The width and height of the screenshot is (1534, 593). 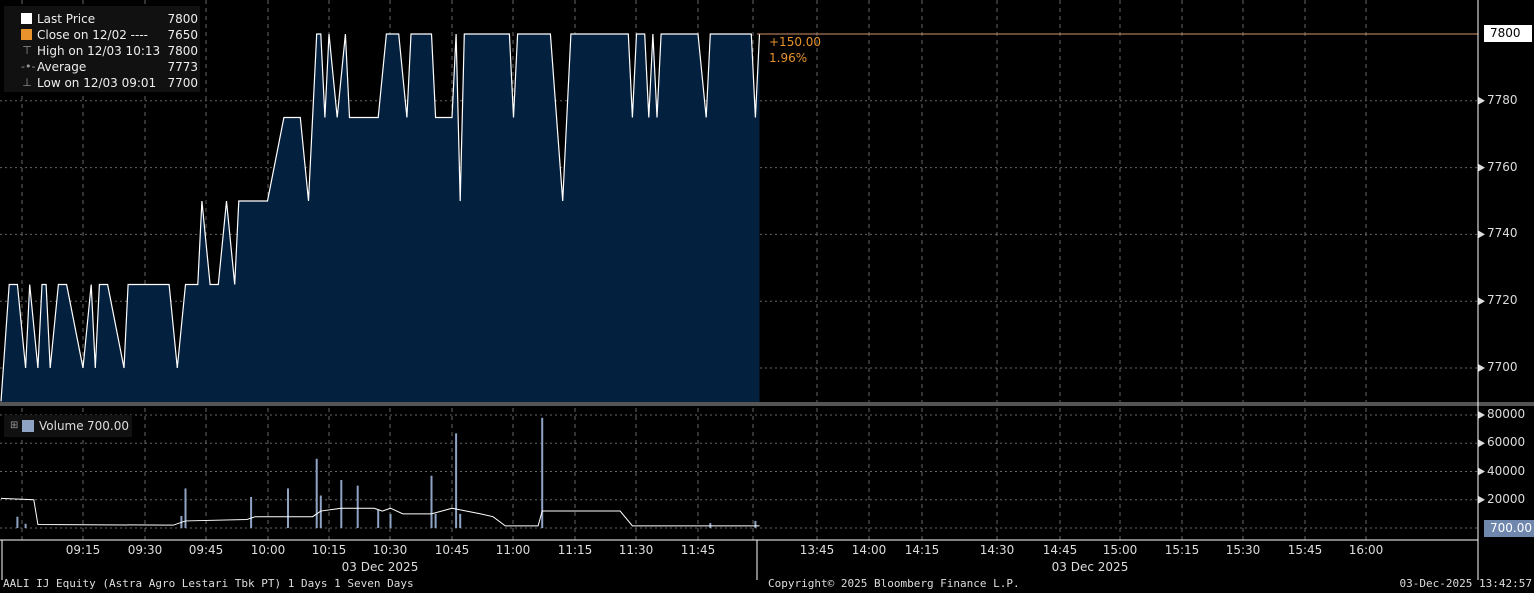 What do you see at coordinates (1465, 583) in the screenshot?
I see `footer-timestamp: 03-Dec-2025 13:42:57` at bounding box center [1465, 583].